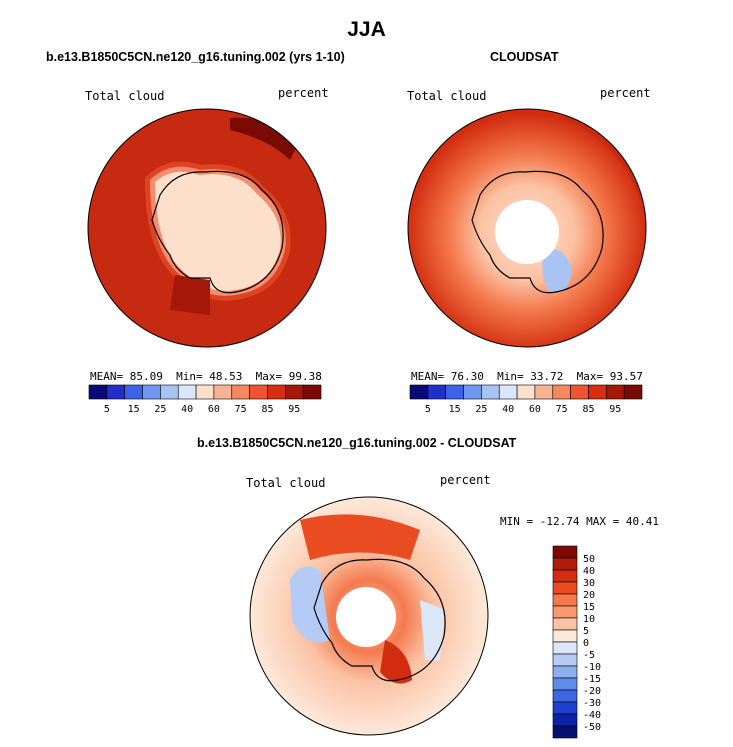 This screenshot has width=733, height=747. What do you see at coordinates (589, 595) in the screenshot?
I see `panel3-colorbar-label-3: 20` at bounding box center [589, 595].